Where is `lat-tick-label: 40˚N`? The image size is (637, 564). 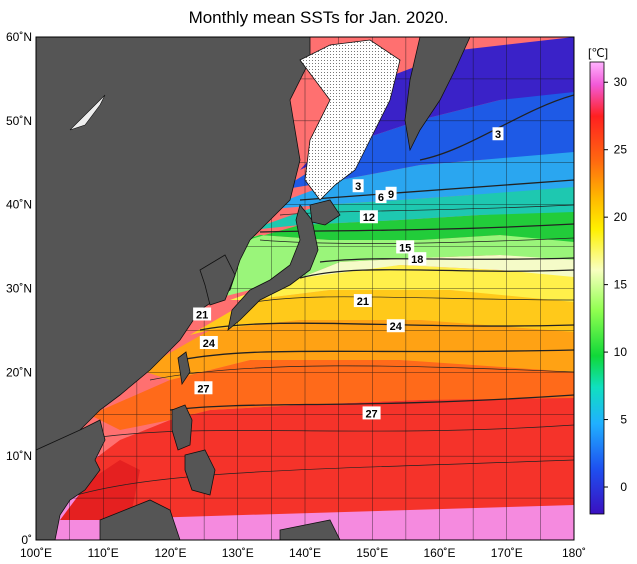
lat-tick-label: 40˚N is located at coordinates (19, 205).